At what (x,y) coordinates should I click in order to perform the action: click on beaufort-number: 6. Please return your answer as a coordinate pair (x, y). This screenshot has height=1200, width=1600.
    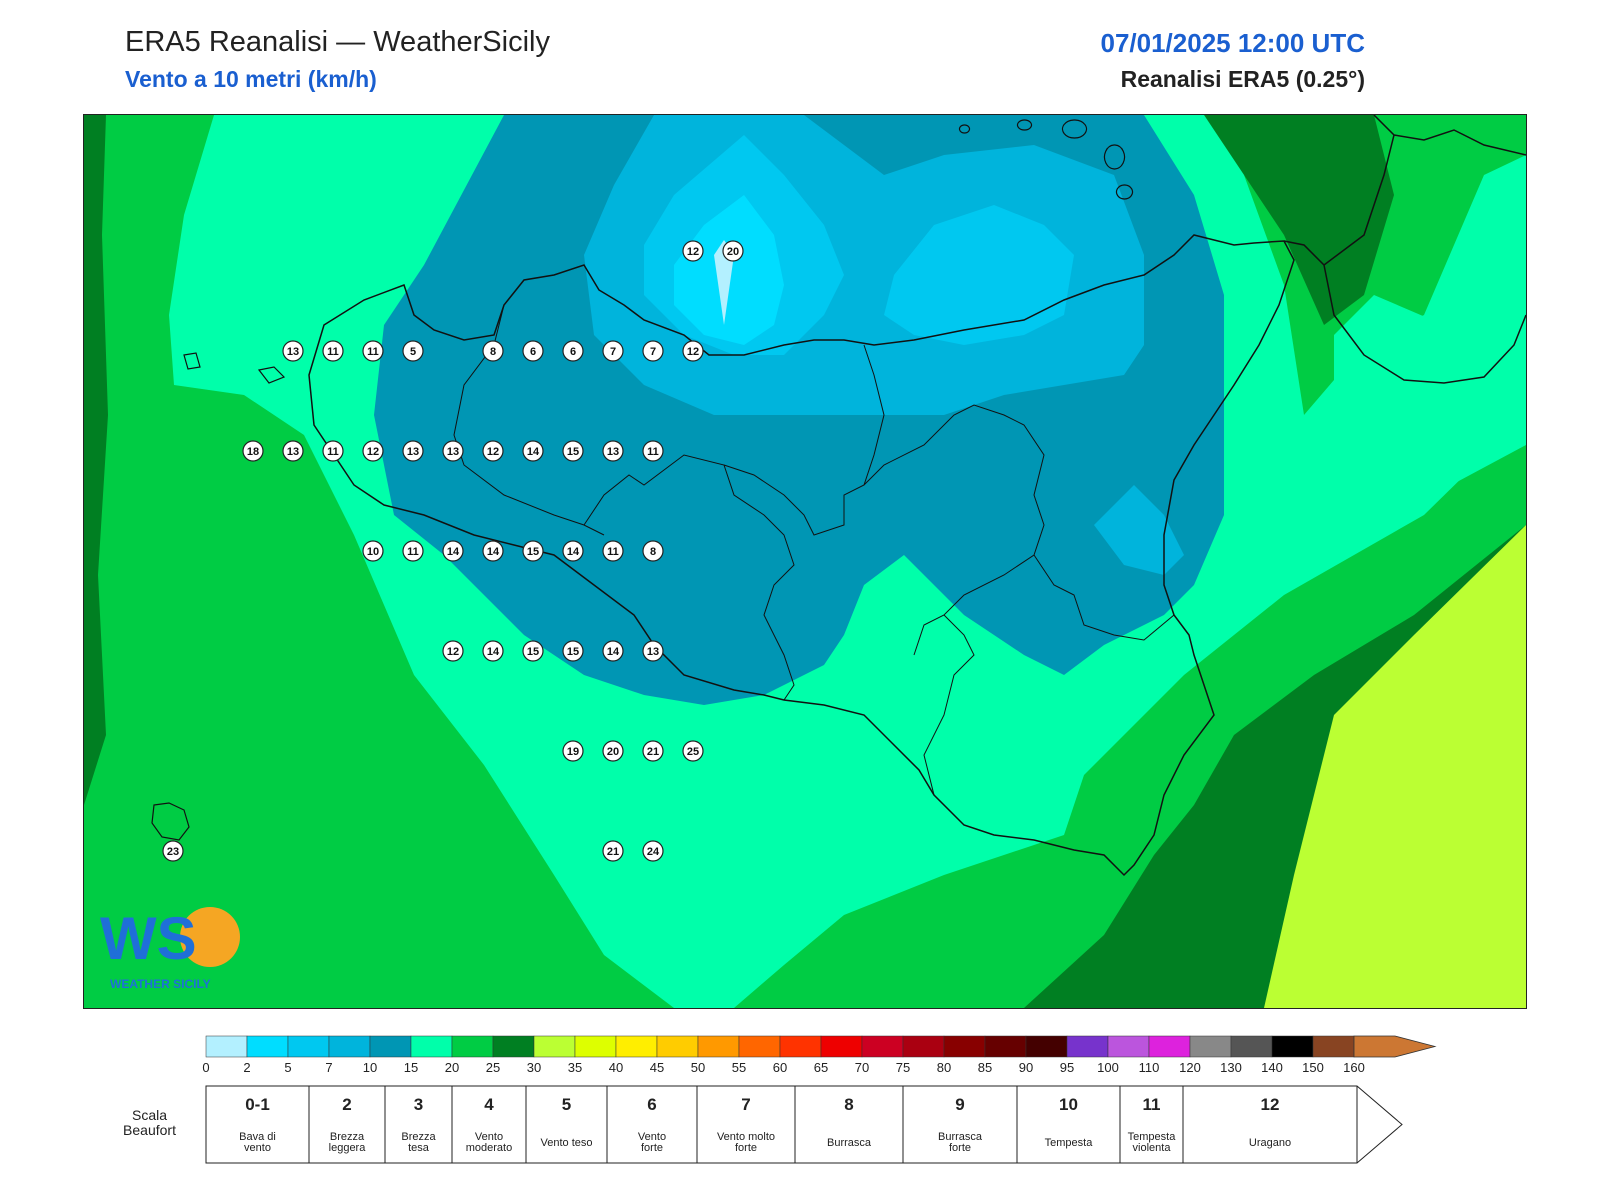
    Looking at the image, I should click on (651, 1104).